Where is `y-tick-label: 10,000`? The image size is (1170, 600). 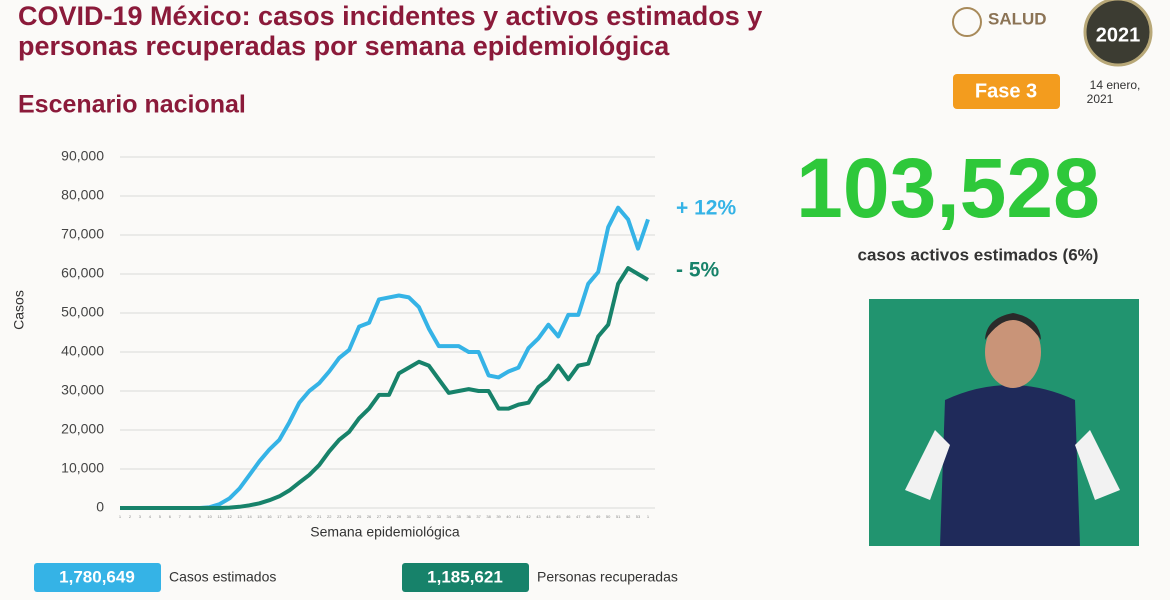 y-tick-label: 10,000 is located at coordinates (82, 468).